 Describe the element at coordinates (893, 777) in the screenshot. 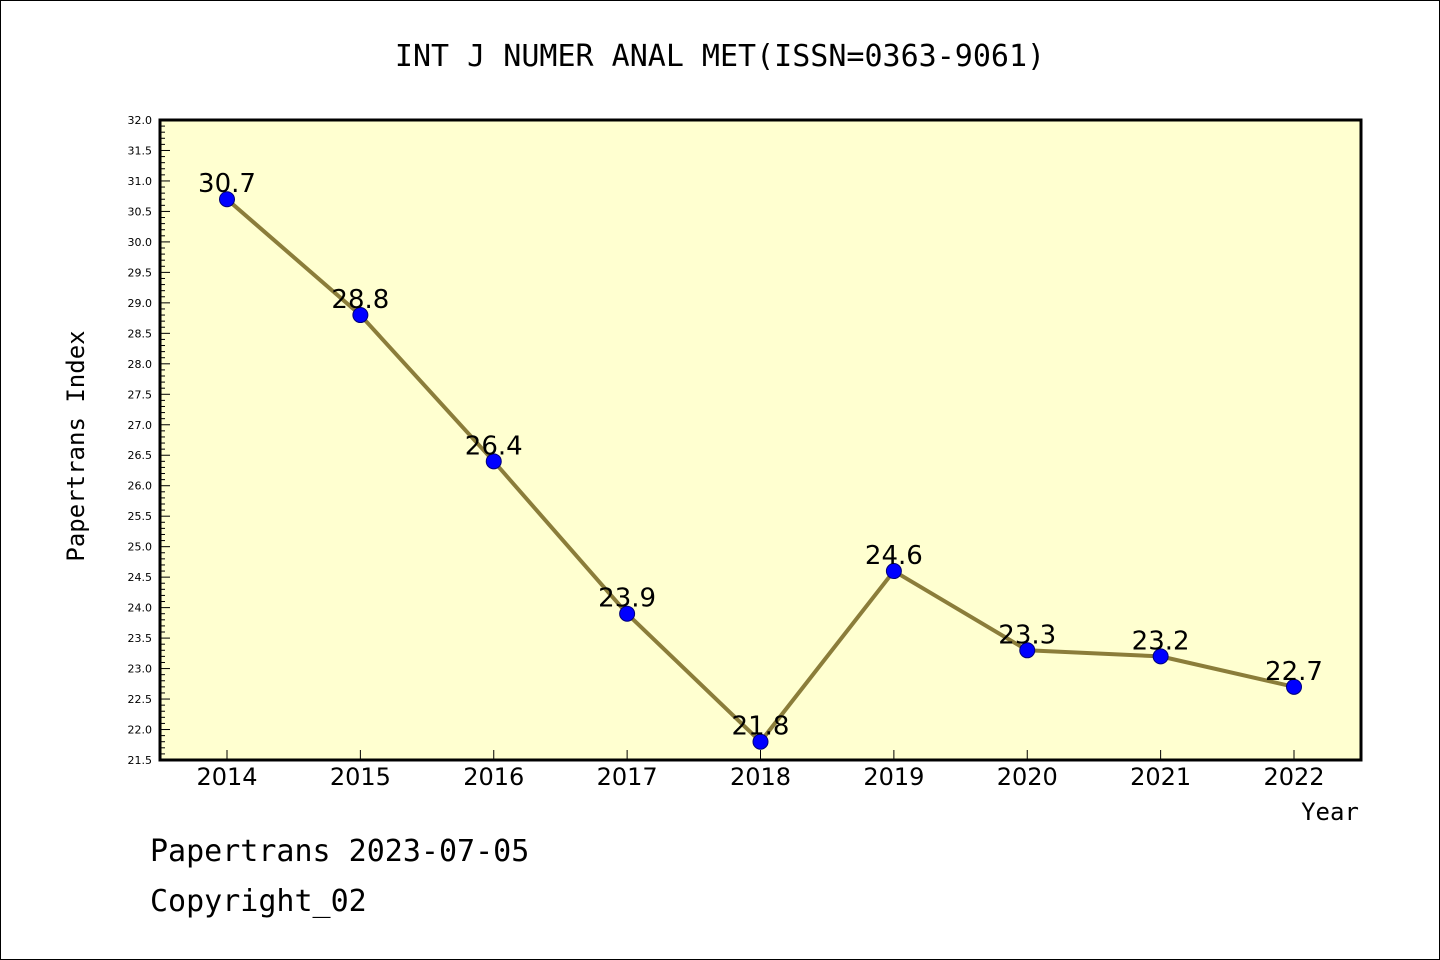

I see `x-tick-label: 2019` at that location.